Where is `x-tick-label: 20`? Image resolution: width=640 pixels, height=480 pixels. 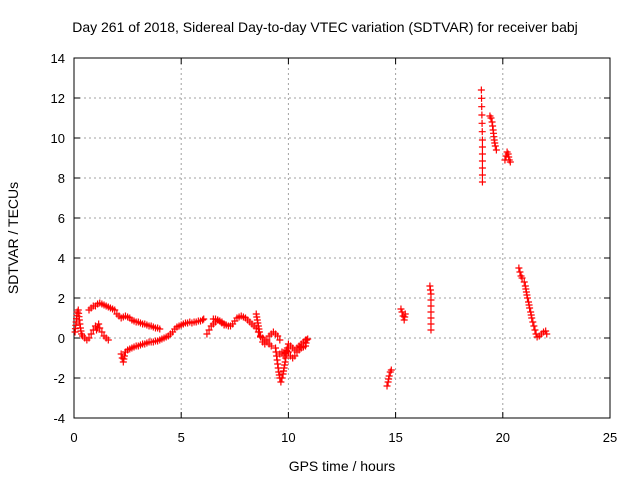 x-tick-label: 20 is located at coordinates (503, 437).